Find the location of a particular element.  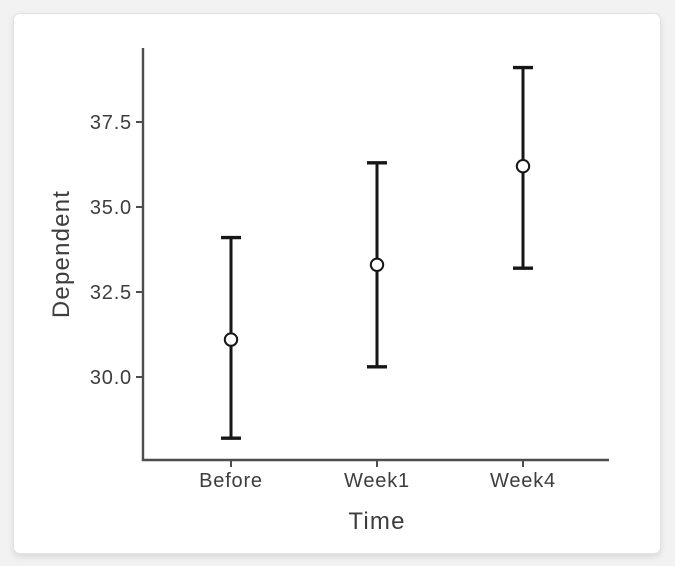

y-tick-label: 32.5 is located at coordinates (111, 293).